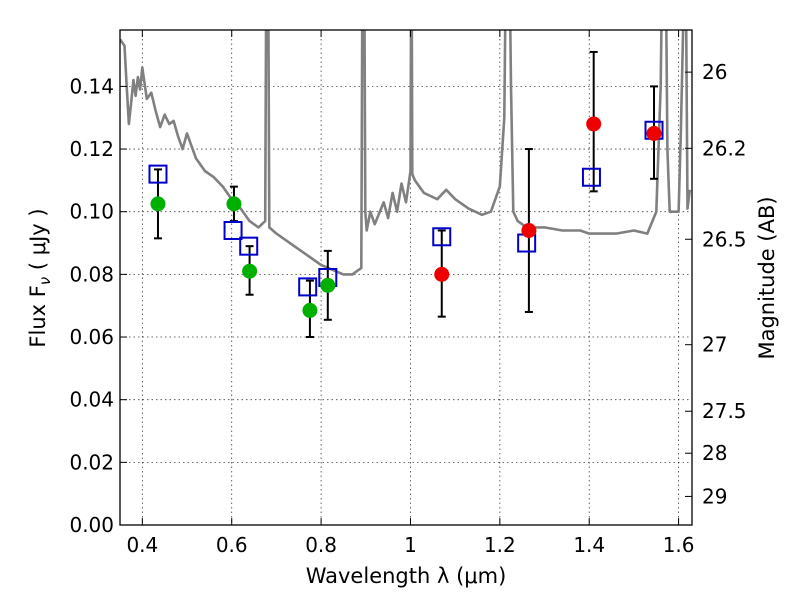 This screenshot has height=600, width=800. I want to click on y-tick-label: 0.04, so click(91, 400).